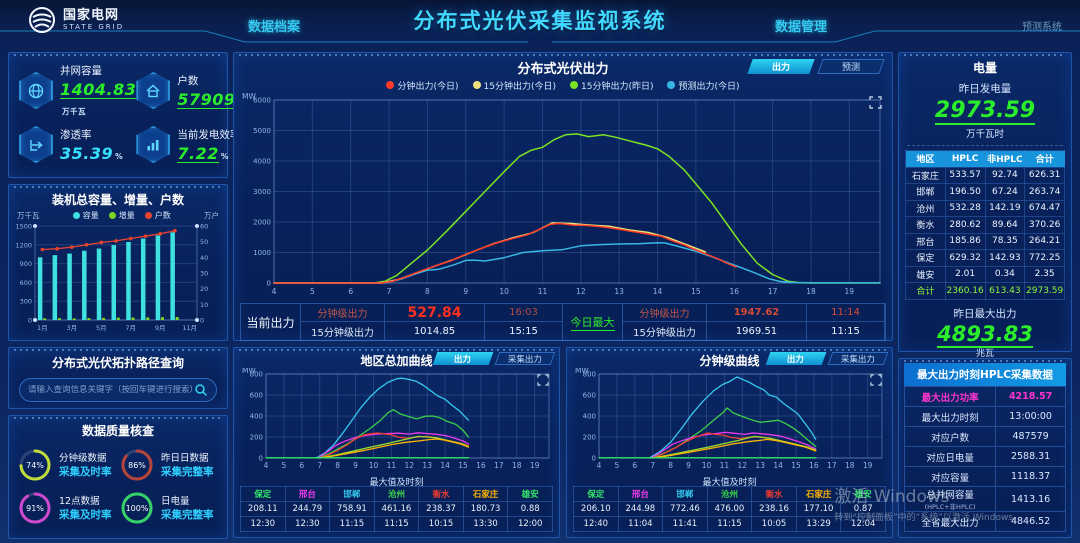  Describe the element at coordinates (707, 465) in the screenshot. I see `svg-text: 10` at that location.